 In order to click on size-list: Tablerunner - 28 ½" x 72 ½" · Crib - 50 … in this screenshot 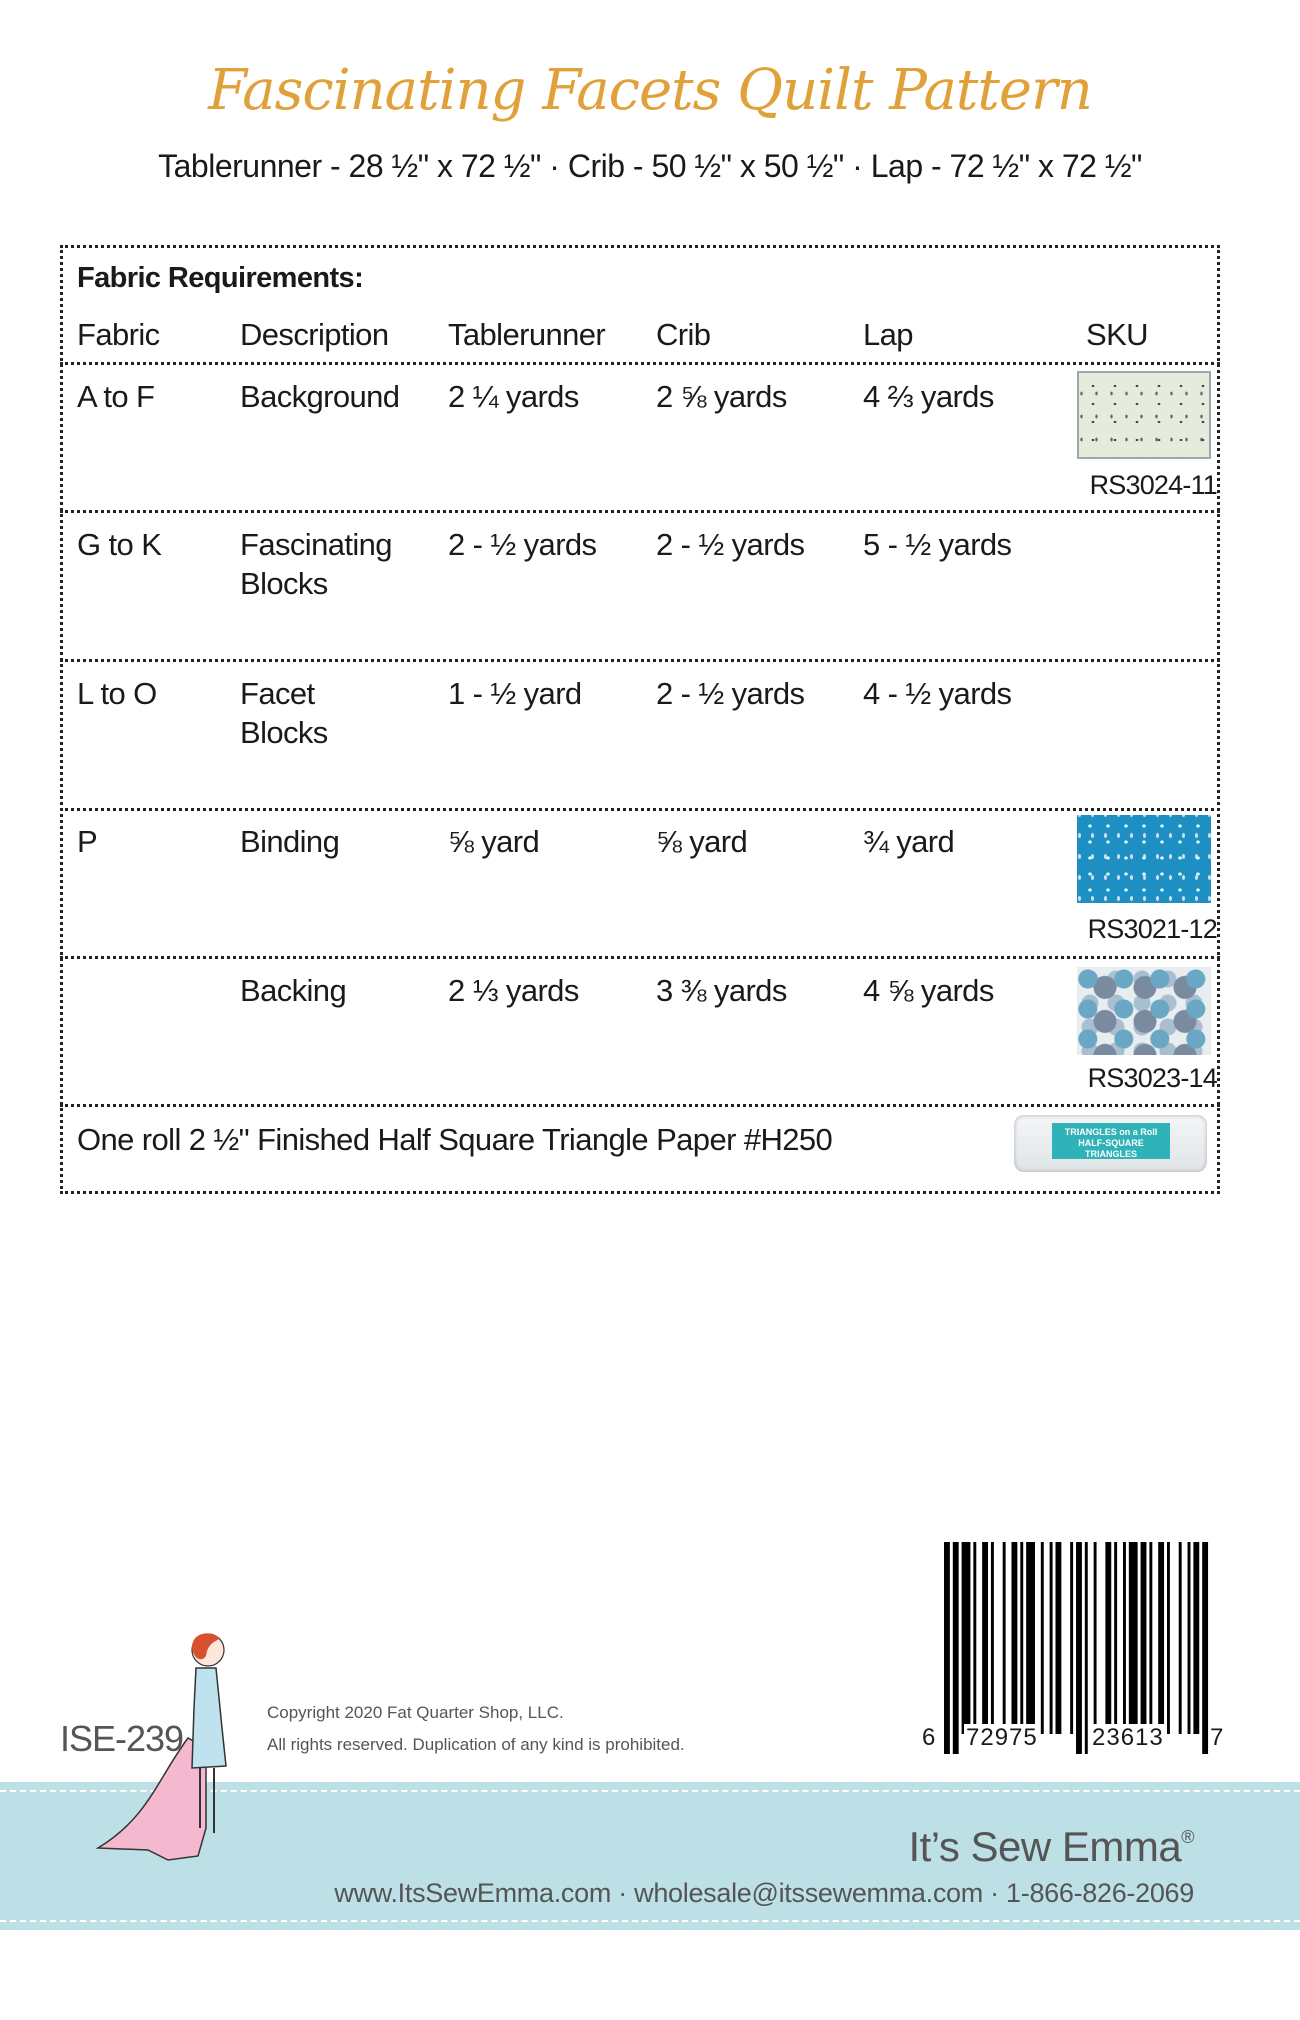, I will do `click(650, 166)`.